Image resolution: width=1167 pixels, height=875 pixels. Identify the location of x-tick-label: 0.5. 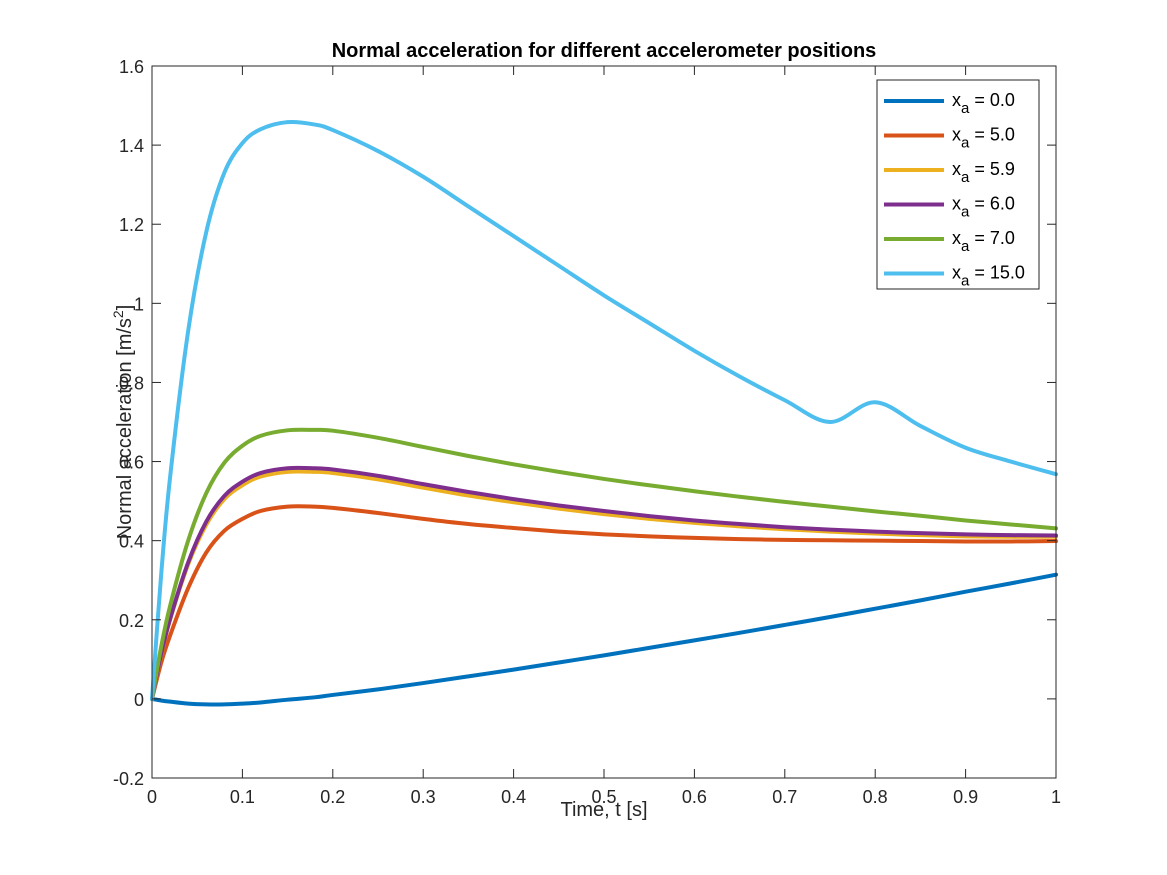
(603, 797).